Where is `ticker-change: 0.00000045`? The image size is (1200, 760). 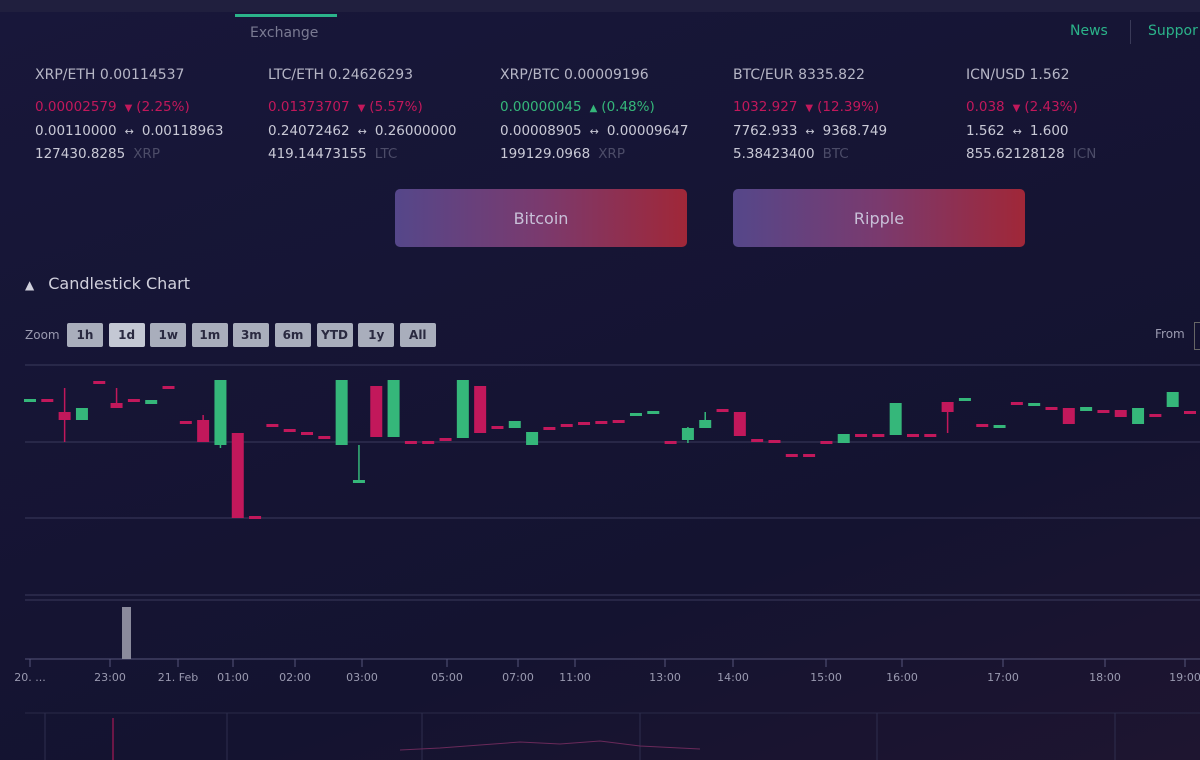 ticker-change: 0.00000045 is located at coordinates (541, 107).